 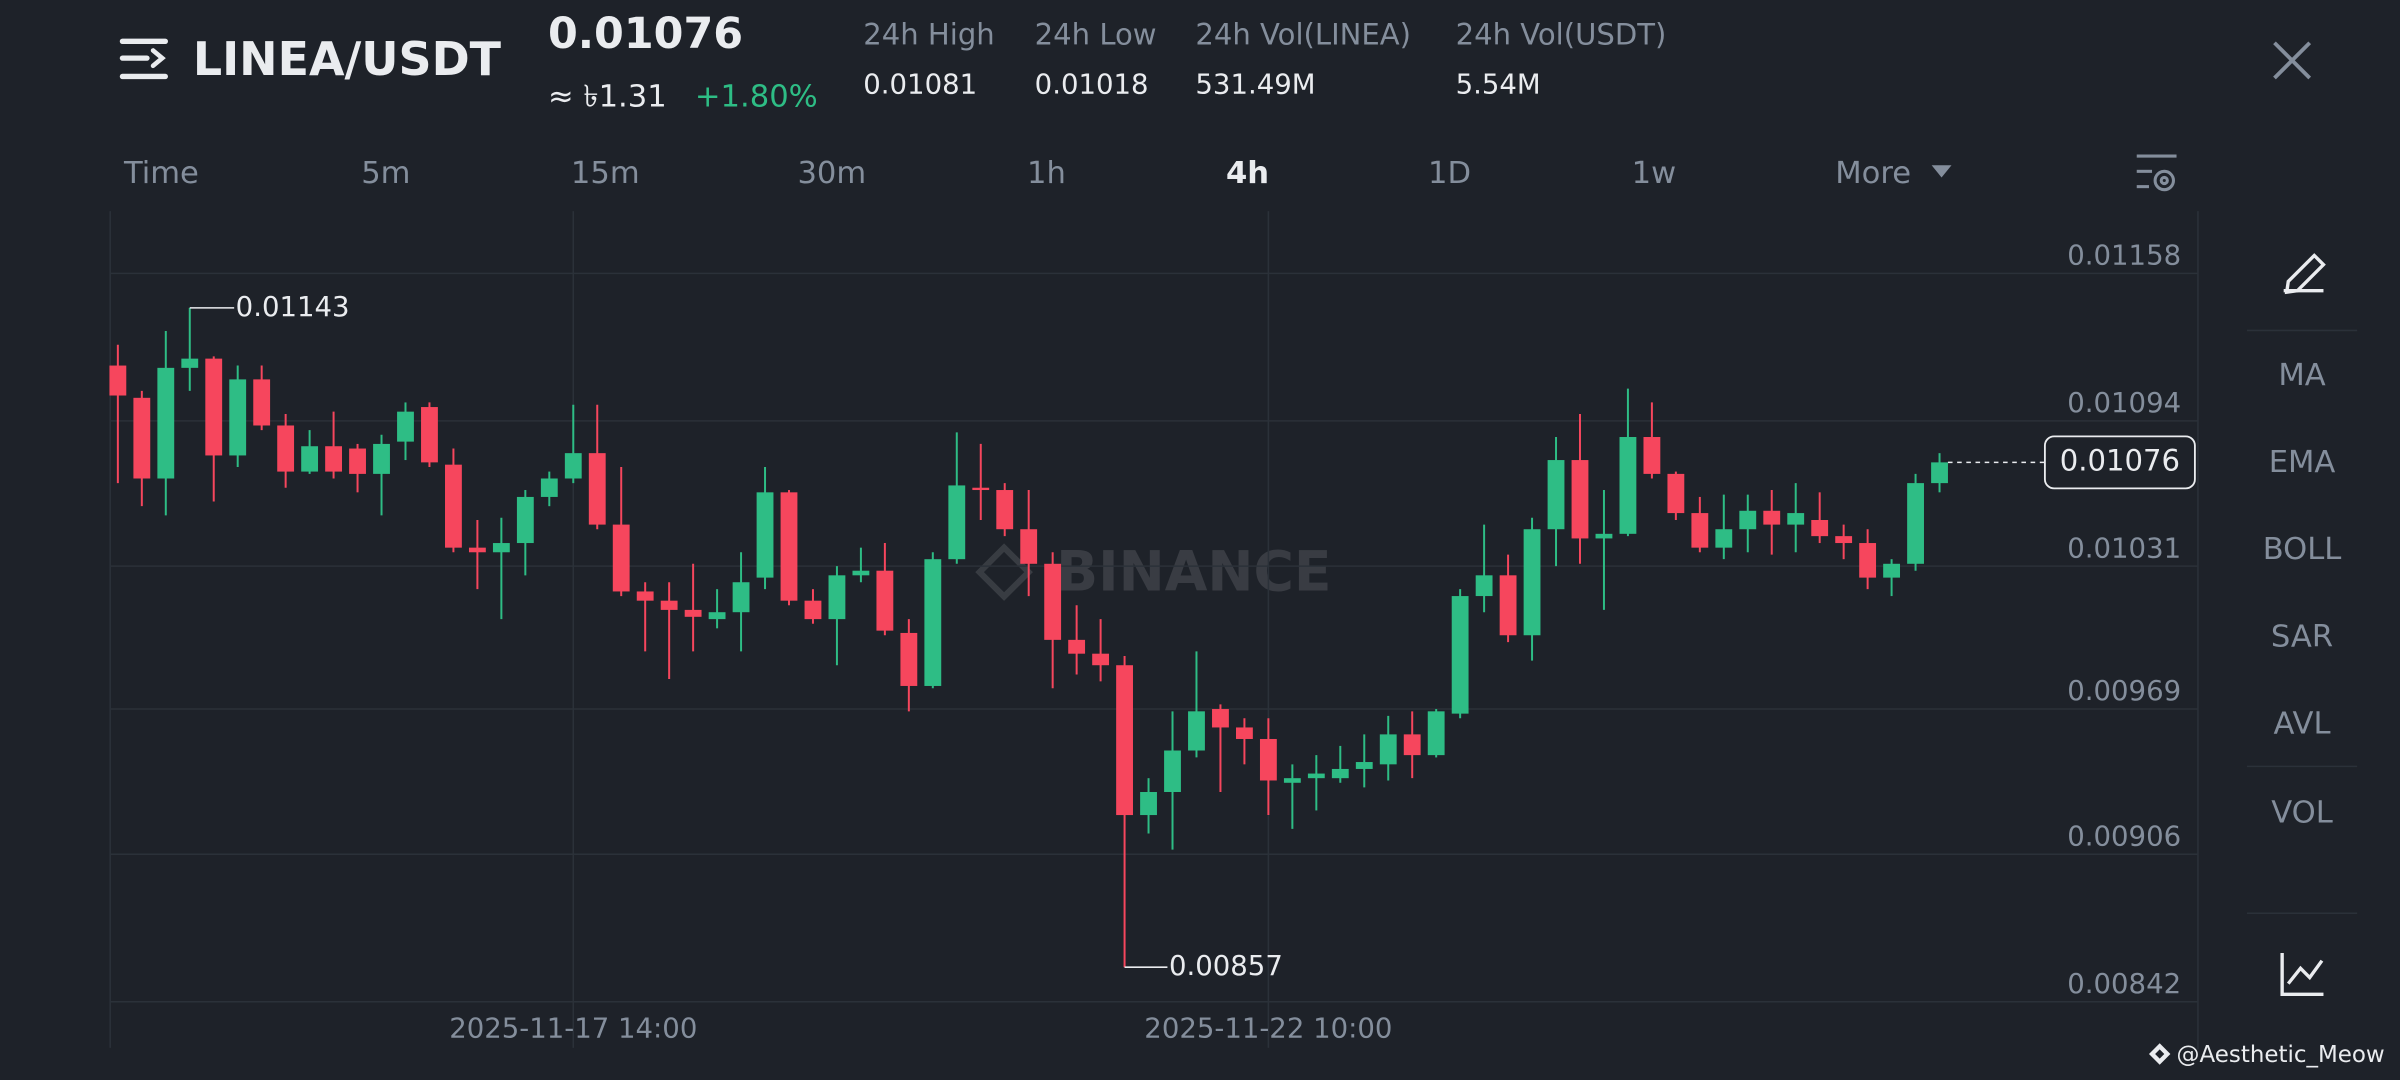 I want to click on timeframe-tab: More, so click(x=1873, y=173).